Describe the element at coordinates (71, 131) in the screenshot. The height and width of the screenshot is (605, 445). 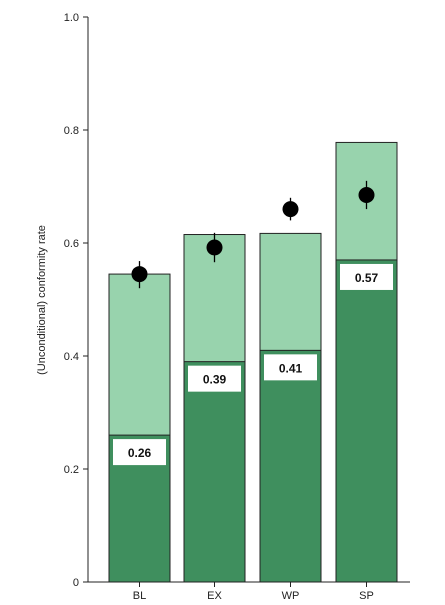
I see `y-tick-label: 0.8` at that location.